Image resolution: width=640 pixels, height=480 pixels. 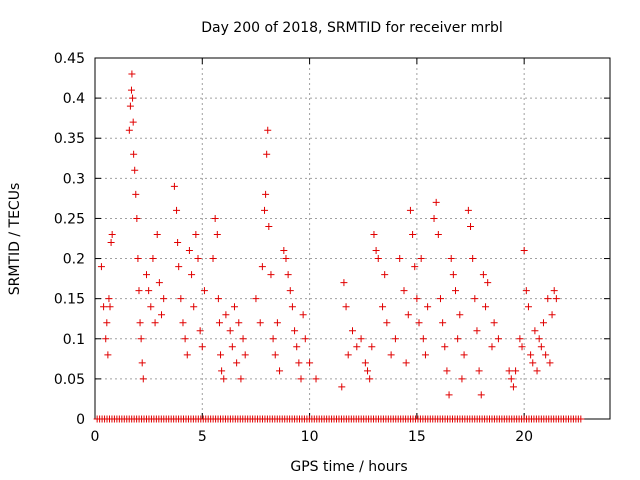 I want to click on y-tick-label: 0.4, so click(x=74, y=99).